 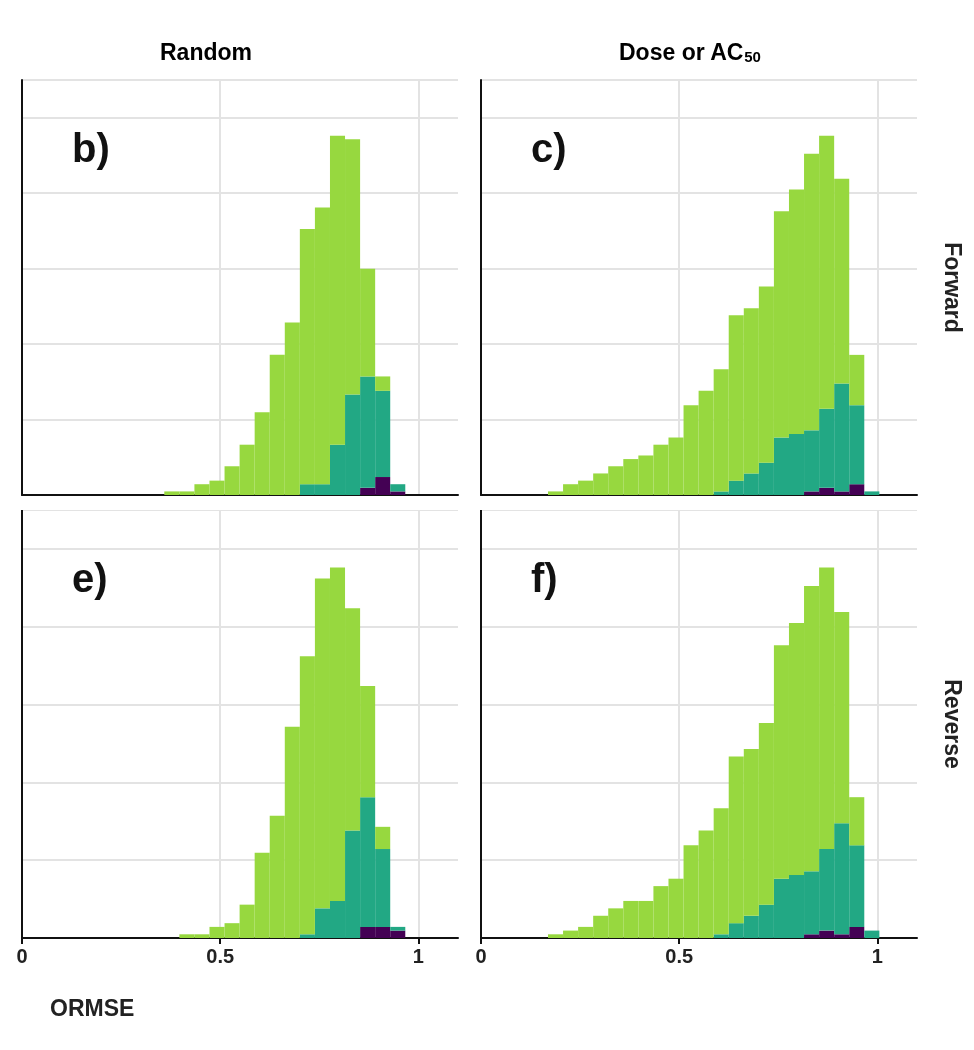 I want to click on annotation: e), so click(x=90, y=578).